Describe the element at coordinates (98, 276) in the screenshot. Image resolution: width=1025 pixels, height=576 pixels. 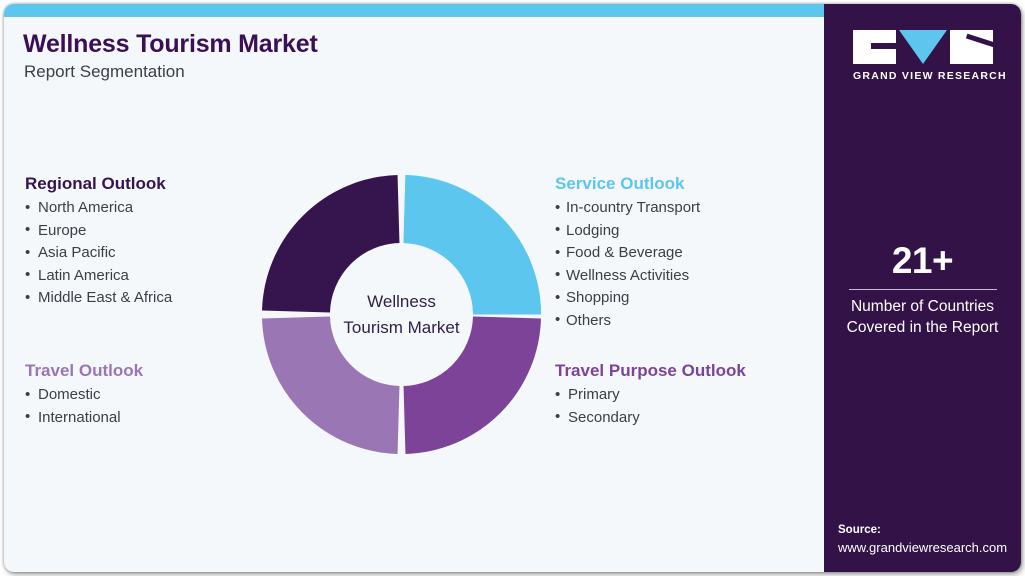
I see `list-item: Latin America` at that location.